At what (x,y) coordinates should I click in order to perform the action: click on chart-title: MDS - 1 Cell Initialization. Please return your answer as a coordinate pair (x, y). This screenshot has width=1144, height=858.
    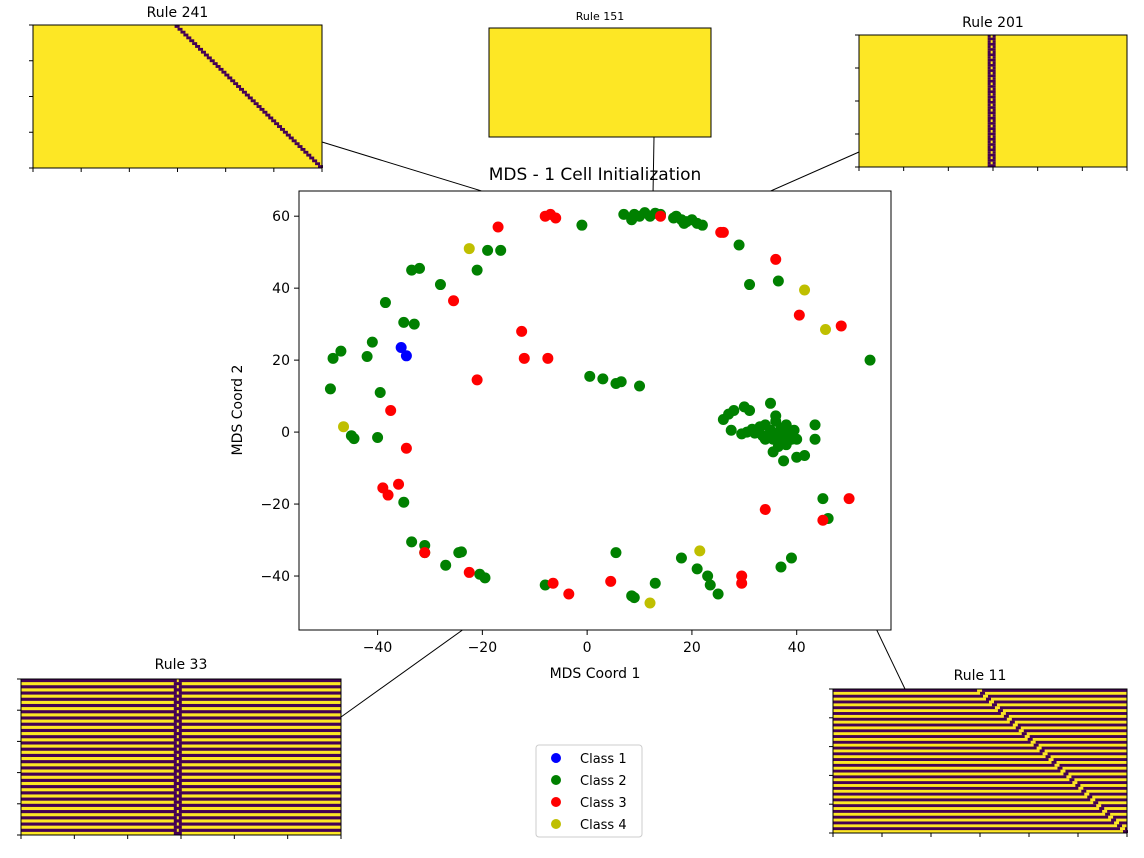
    Looking at the image, I should click on (595, 175).